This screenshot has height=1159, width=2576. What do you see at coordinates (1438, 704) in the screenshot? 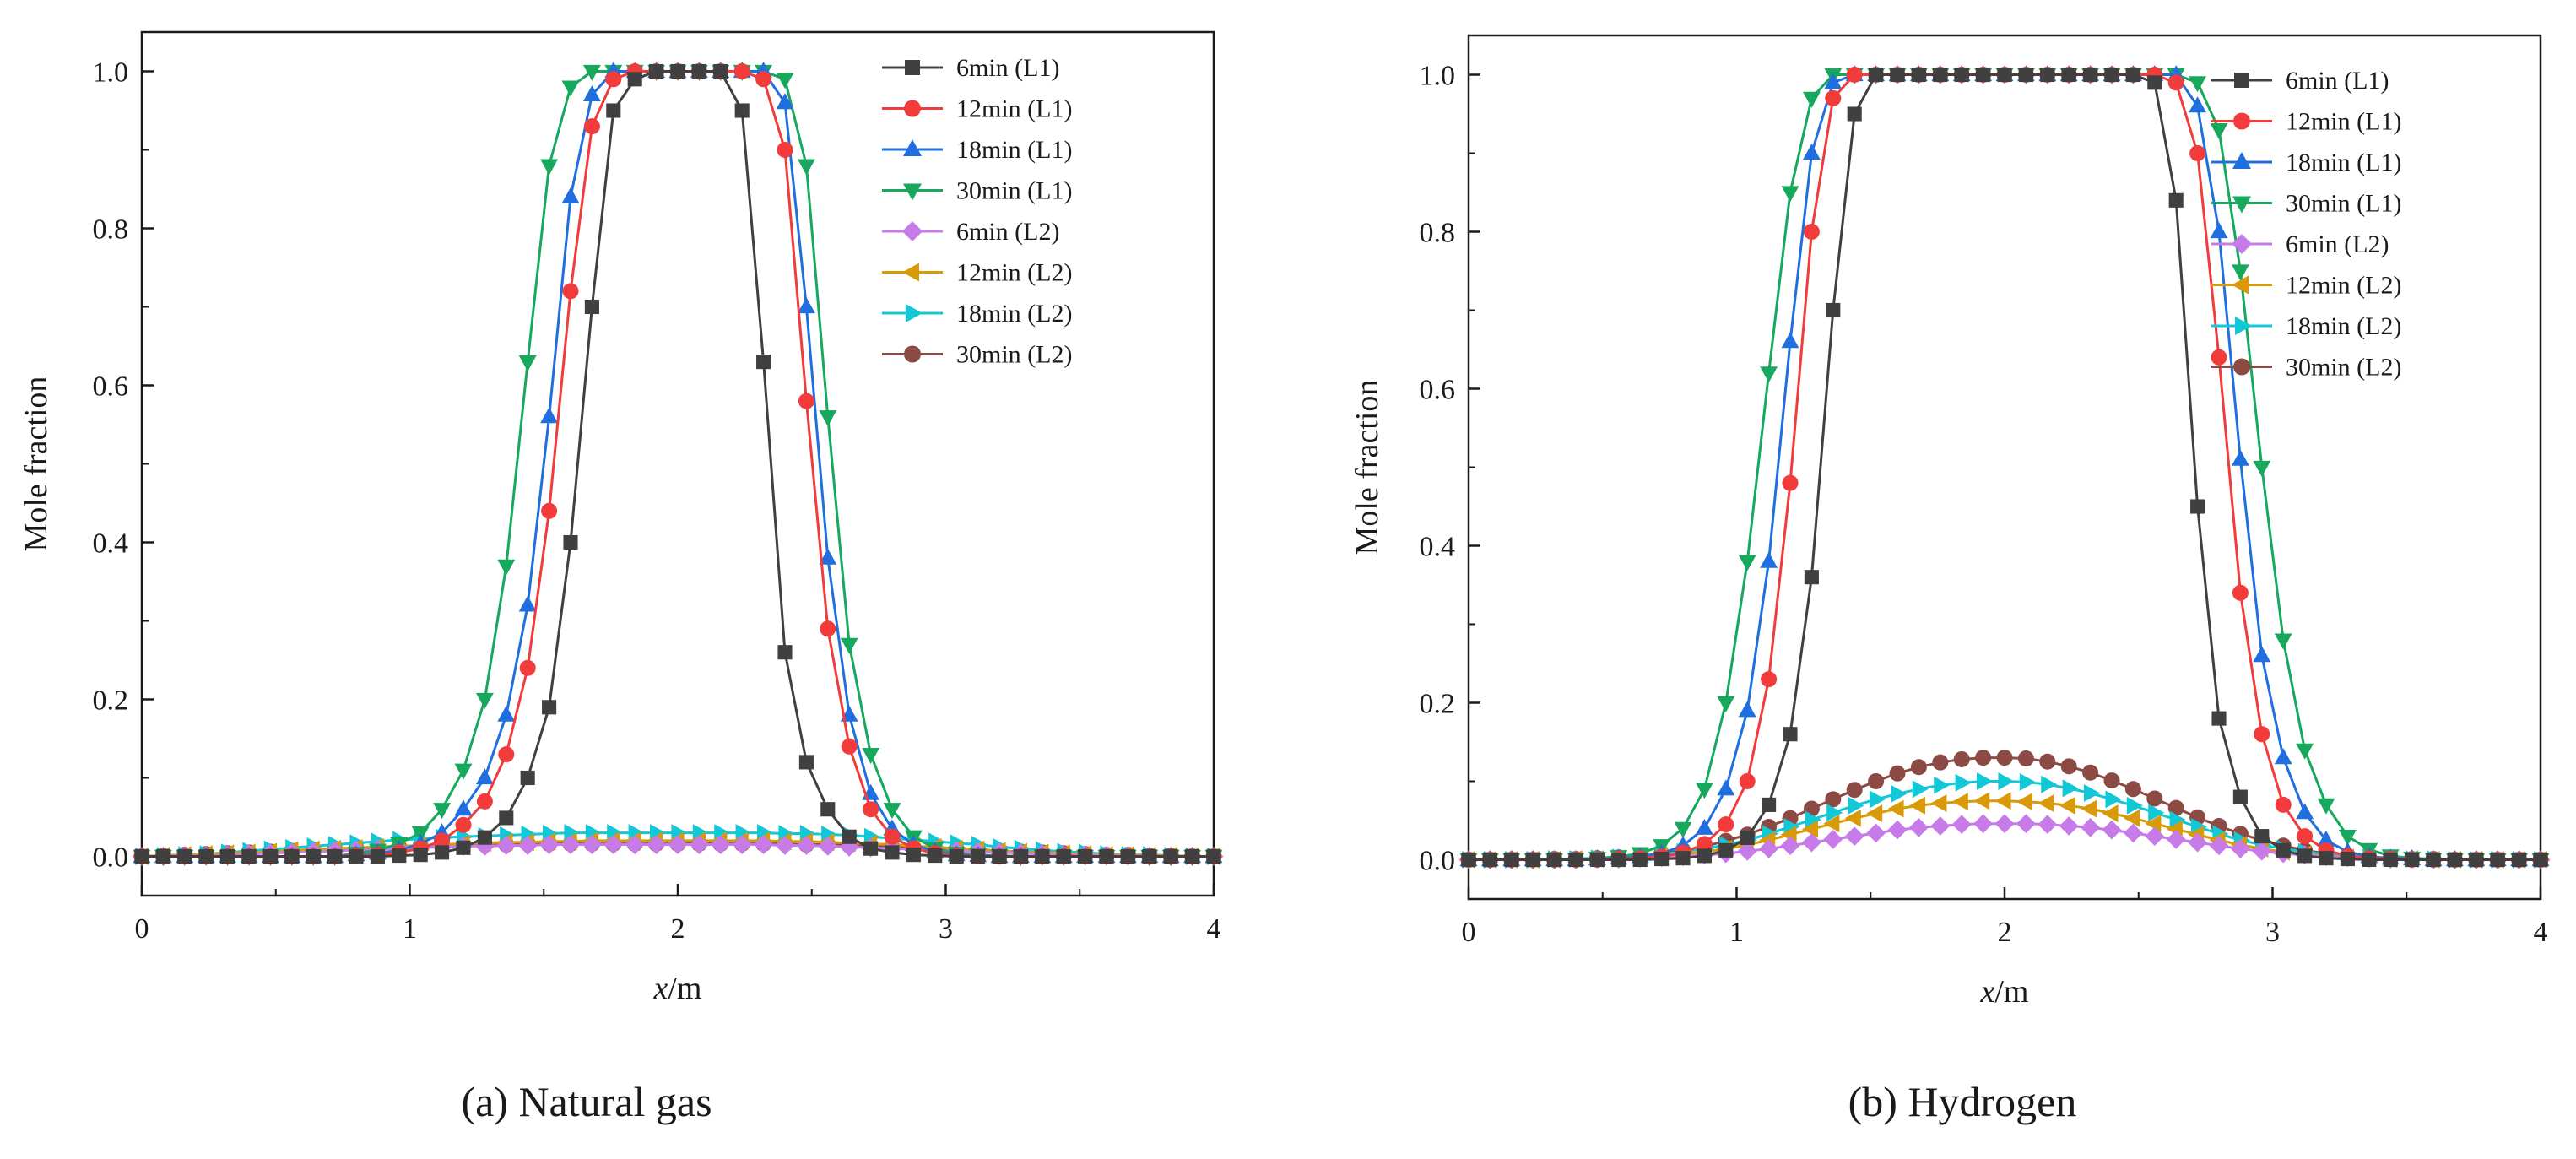
I see `y-tick-label-b-1: 0.2` at bounding box center [1438, 704].